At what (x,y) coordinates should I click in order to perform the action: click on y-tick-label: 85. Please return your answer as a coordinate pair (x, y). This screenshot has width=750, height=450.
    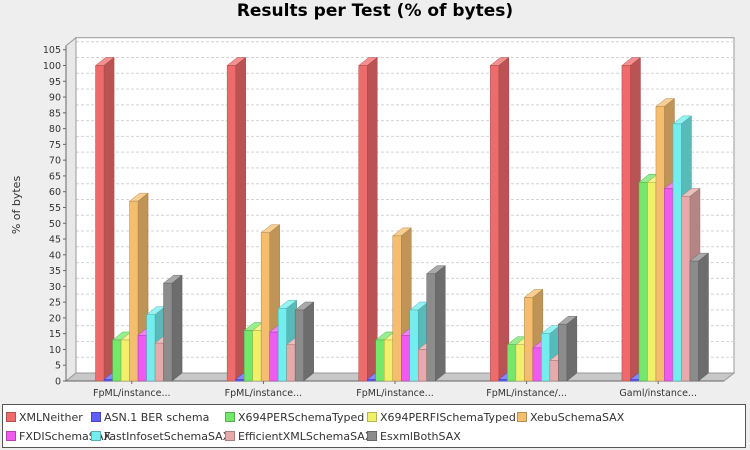
    Looking at the image, I should click on (55, 113).